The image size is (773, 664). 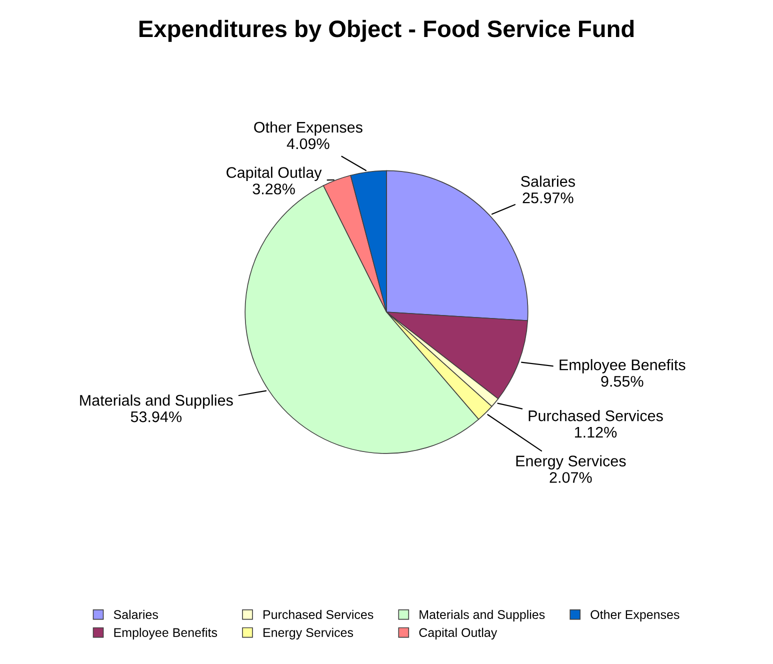 I want to click on slice-label: Employee Benefits, so click(x=623, y=366).